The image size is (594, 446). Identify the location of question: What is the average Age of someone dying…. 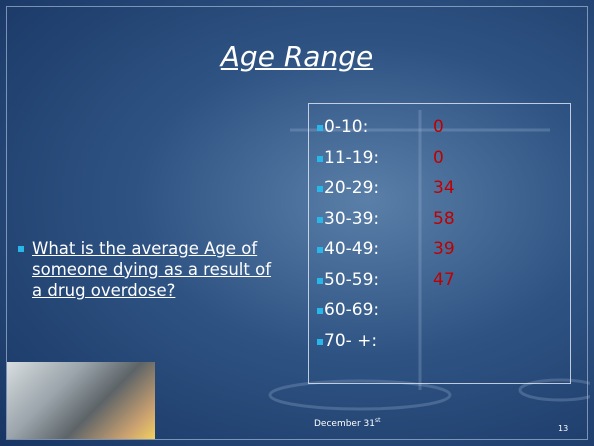
(152, 269).